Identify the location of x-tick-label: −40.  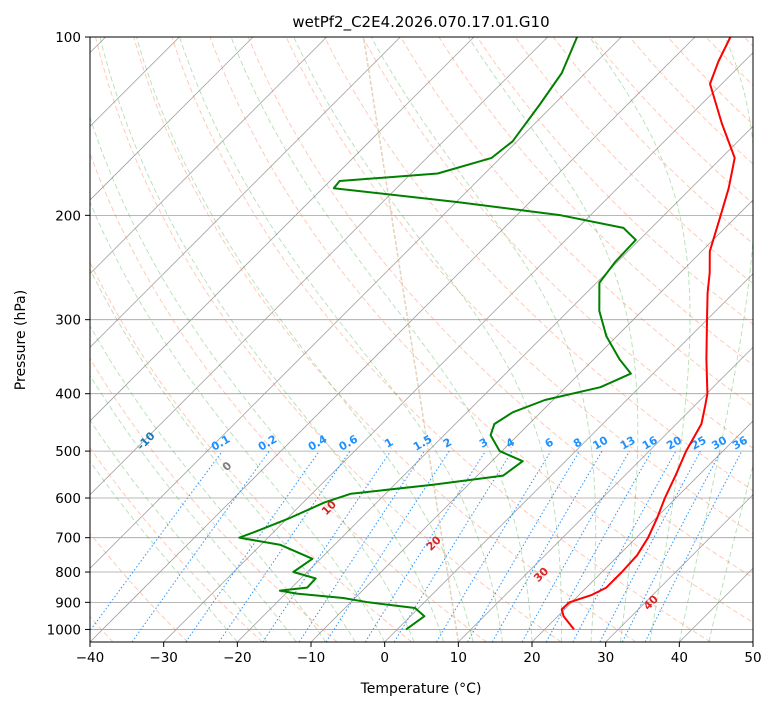
(90, 658).